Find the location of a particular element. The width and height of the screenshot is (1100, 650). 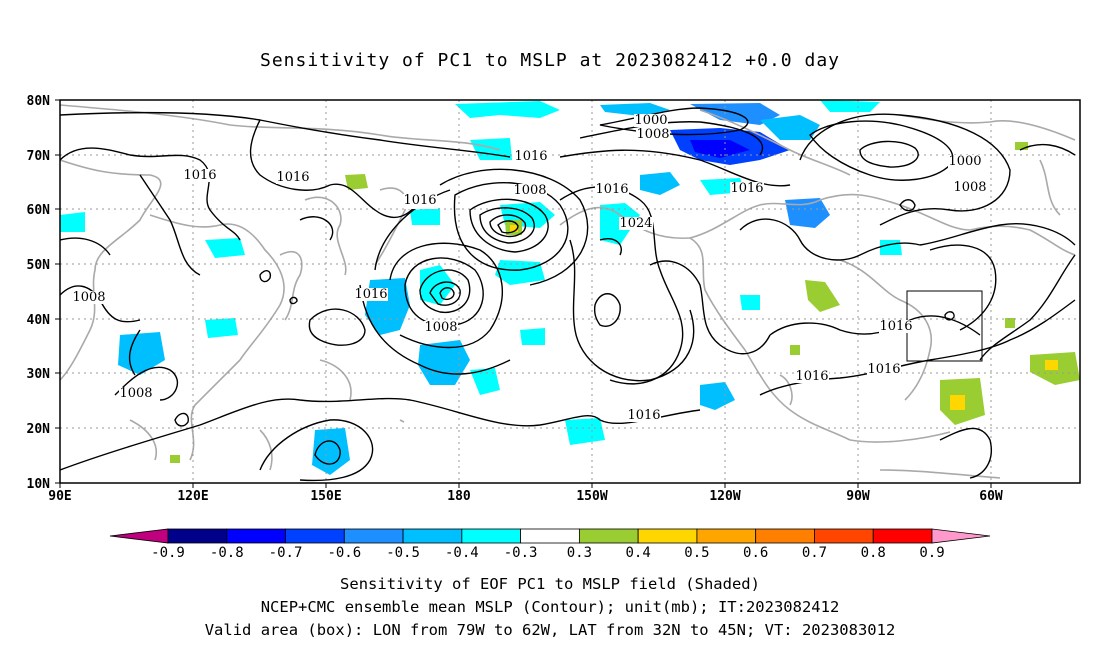

colorbar-tick-label: -0.9 is located at coordinates (168, 553).